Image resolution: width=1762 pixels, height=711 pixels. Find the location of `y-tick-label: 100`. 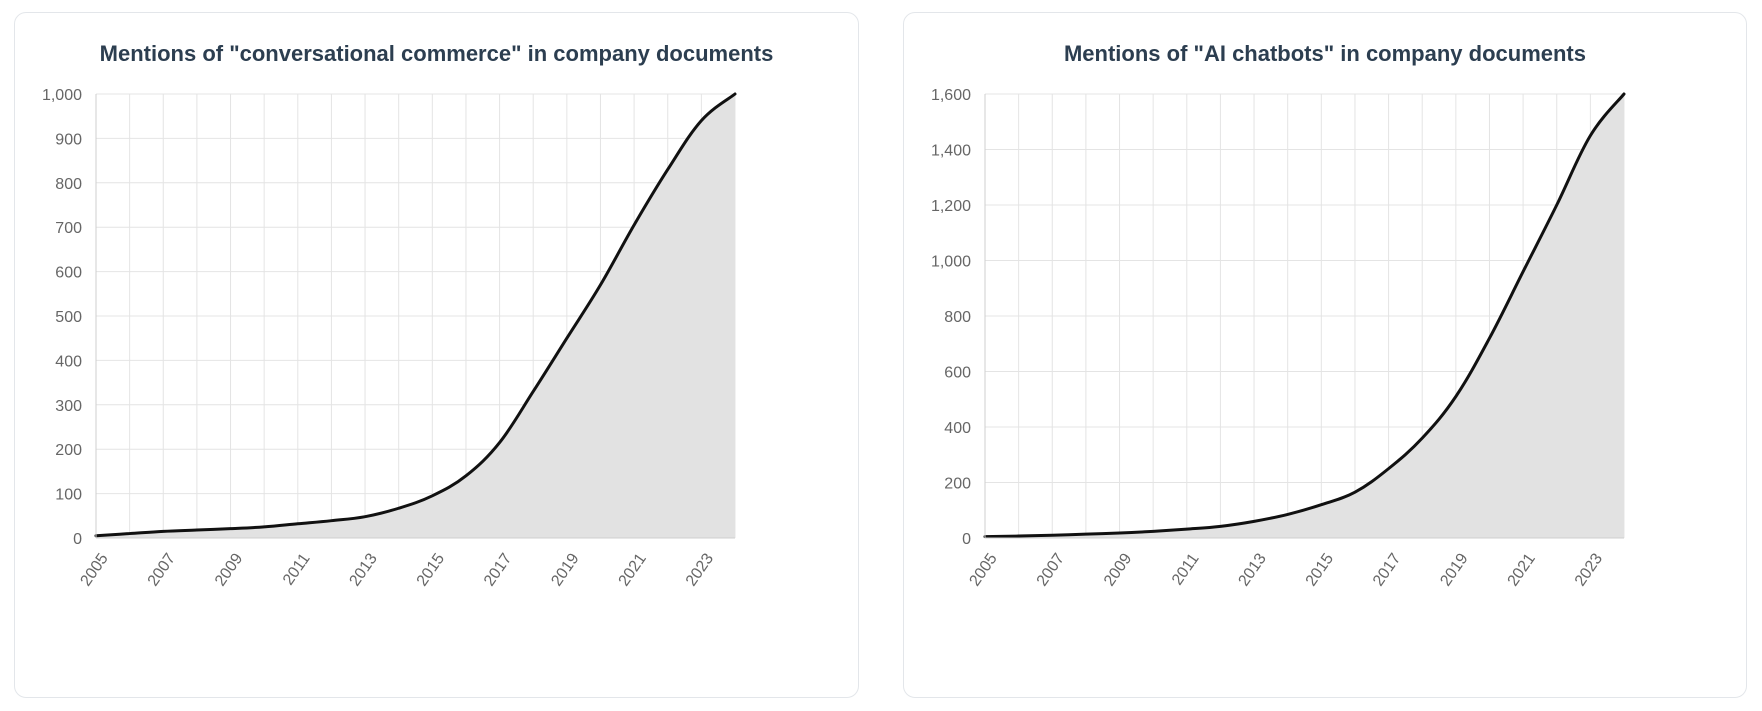

y-tick-label: 100 is located at coordinates (68, 495).